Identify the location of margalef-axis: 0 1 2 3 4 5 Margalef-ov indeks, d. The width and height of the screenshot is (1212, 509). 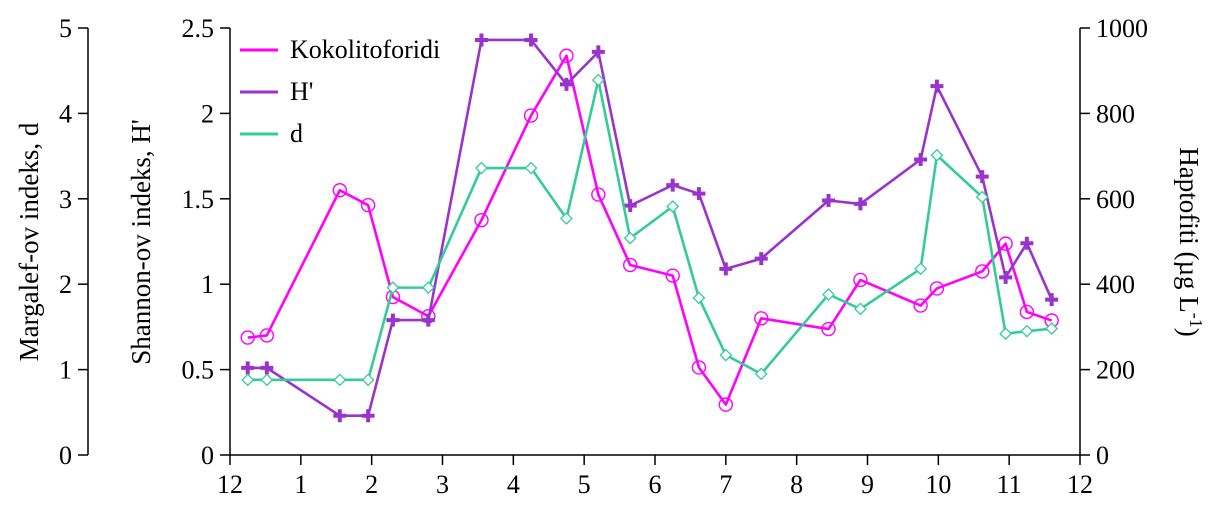
(51, 242).